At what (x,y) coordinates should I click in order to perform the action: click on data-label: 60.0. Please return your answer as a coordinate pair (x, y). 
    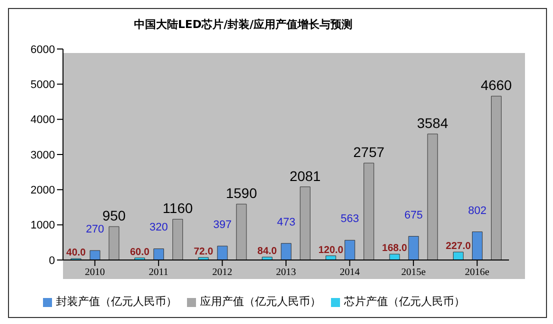
    Looking at the image, I should click on (140, 252).